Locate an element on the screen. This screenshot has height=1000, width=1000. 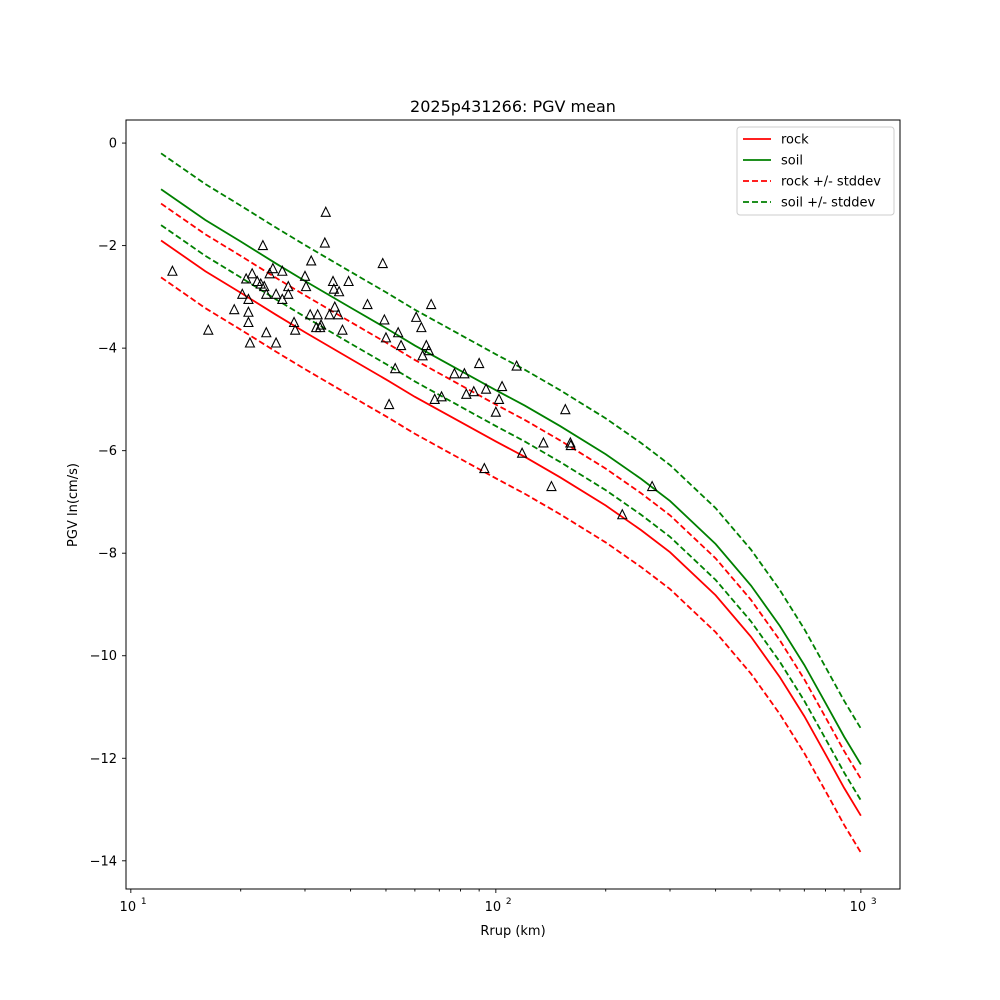
x-axis-label: Rrup (km) is located at coordinates (512, 931).